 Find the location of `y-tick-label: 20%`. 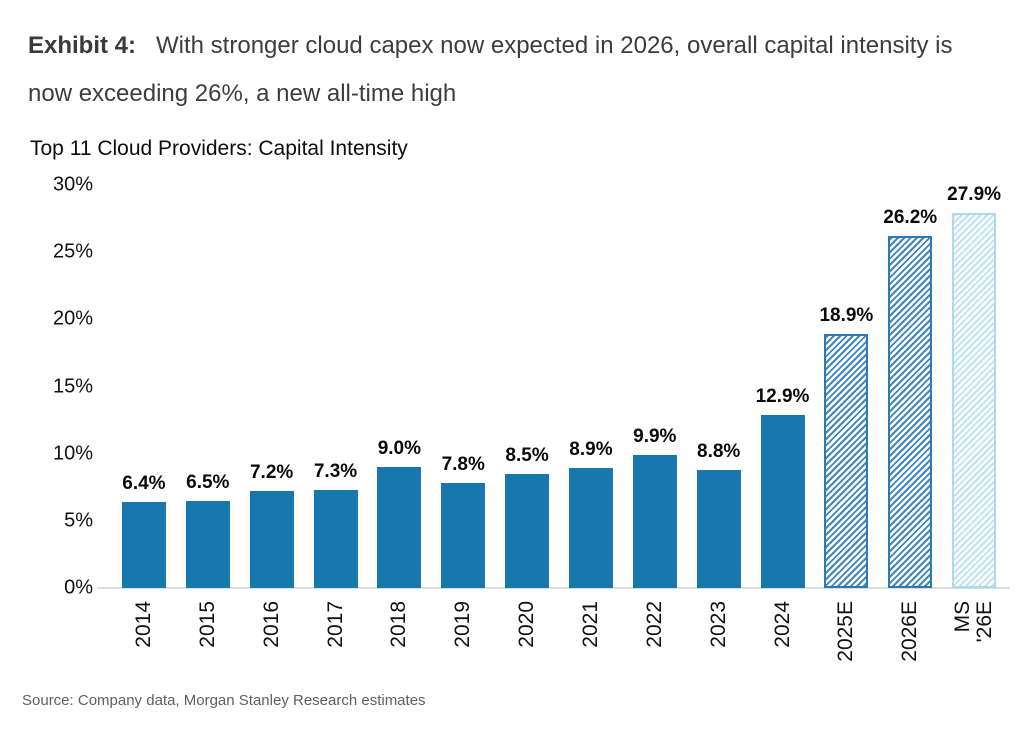

y-tick-label: 20% is located at coordinates (72, 318).